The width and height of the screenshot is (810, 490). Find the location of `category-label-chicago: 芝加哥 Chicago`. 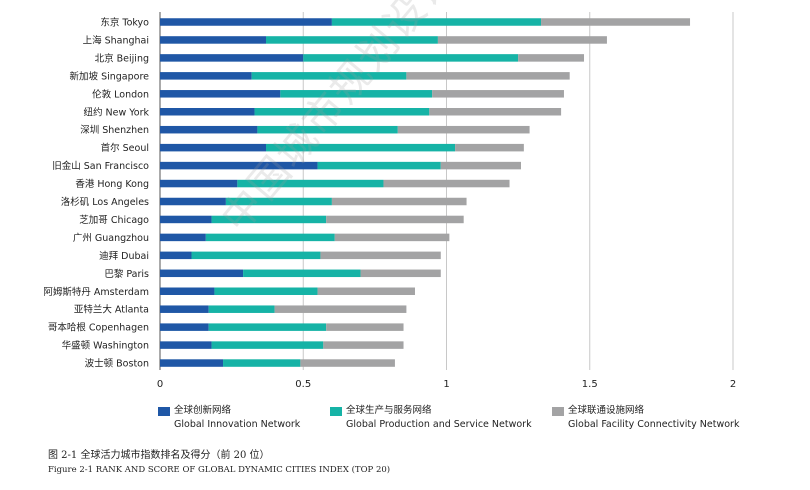

category-label-chicago: 芝加哥 Chicago is located at coordinates (114, 220).